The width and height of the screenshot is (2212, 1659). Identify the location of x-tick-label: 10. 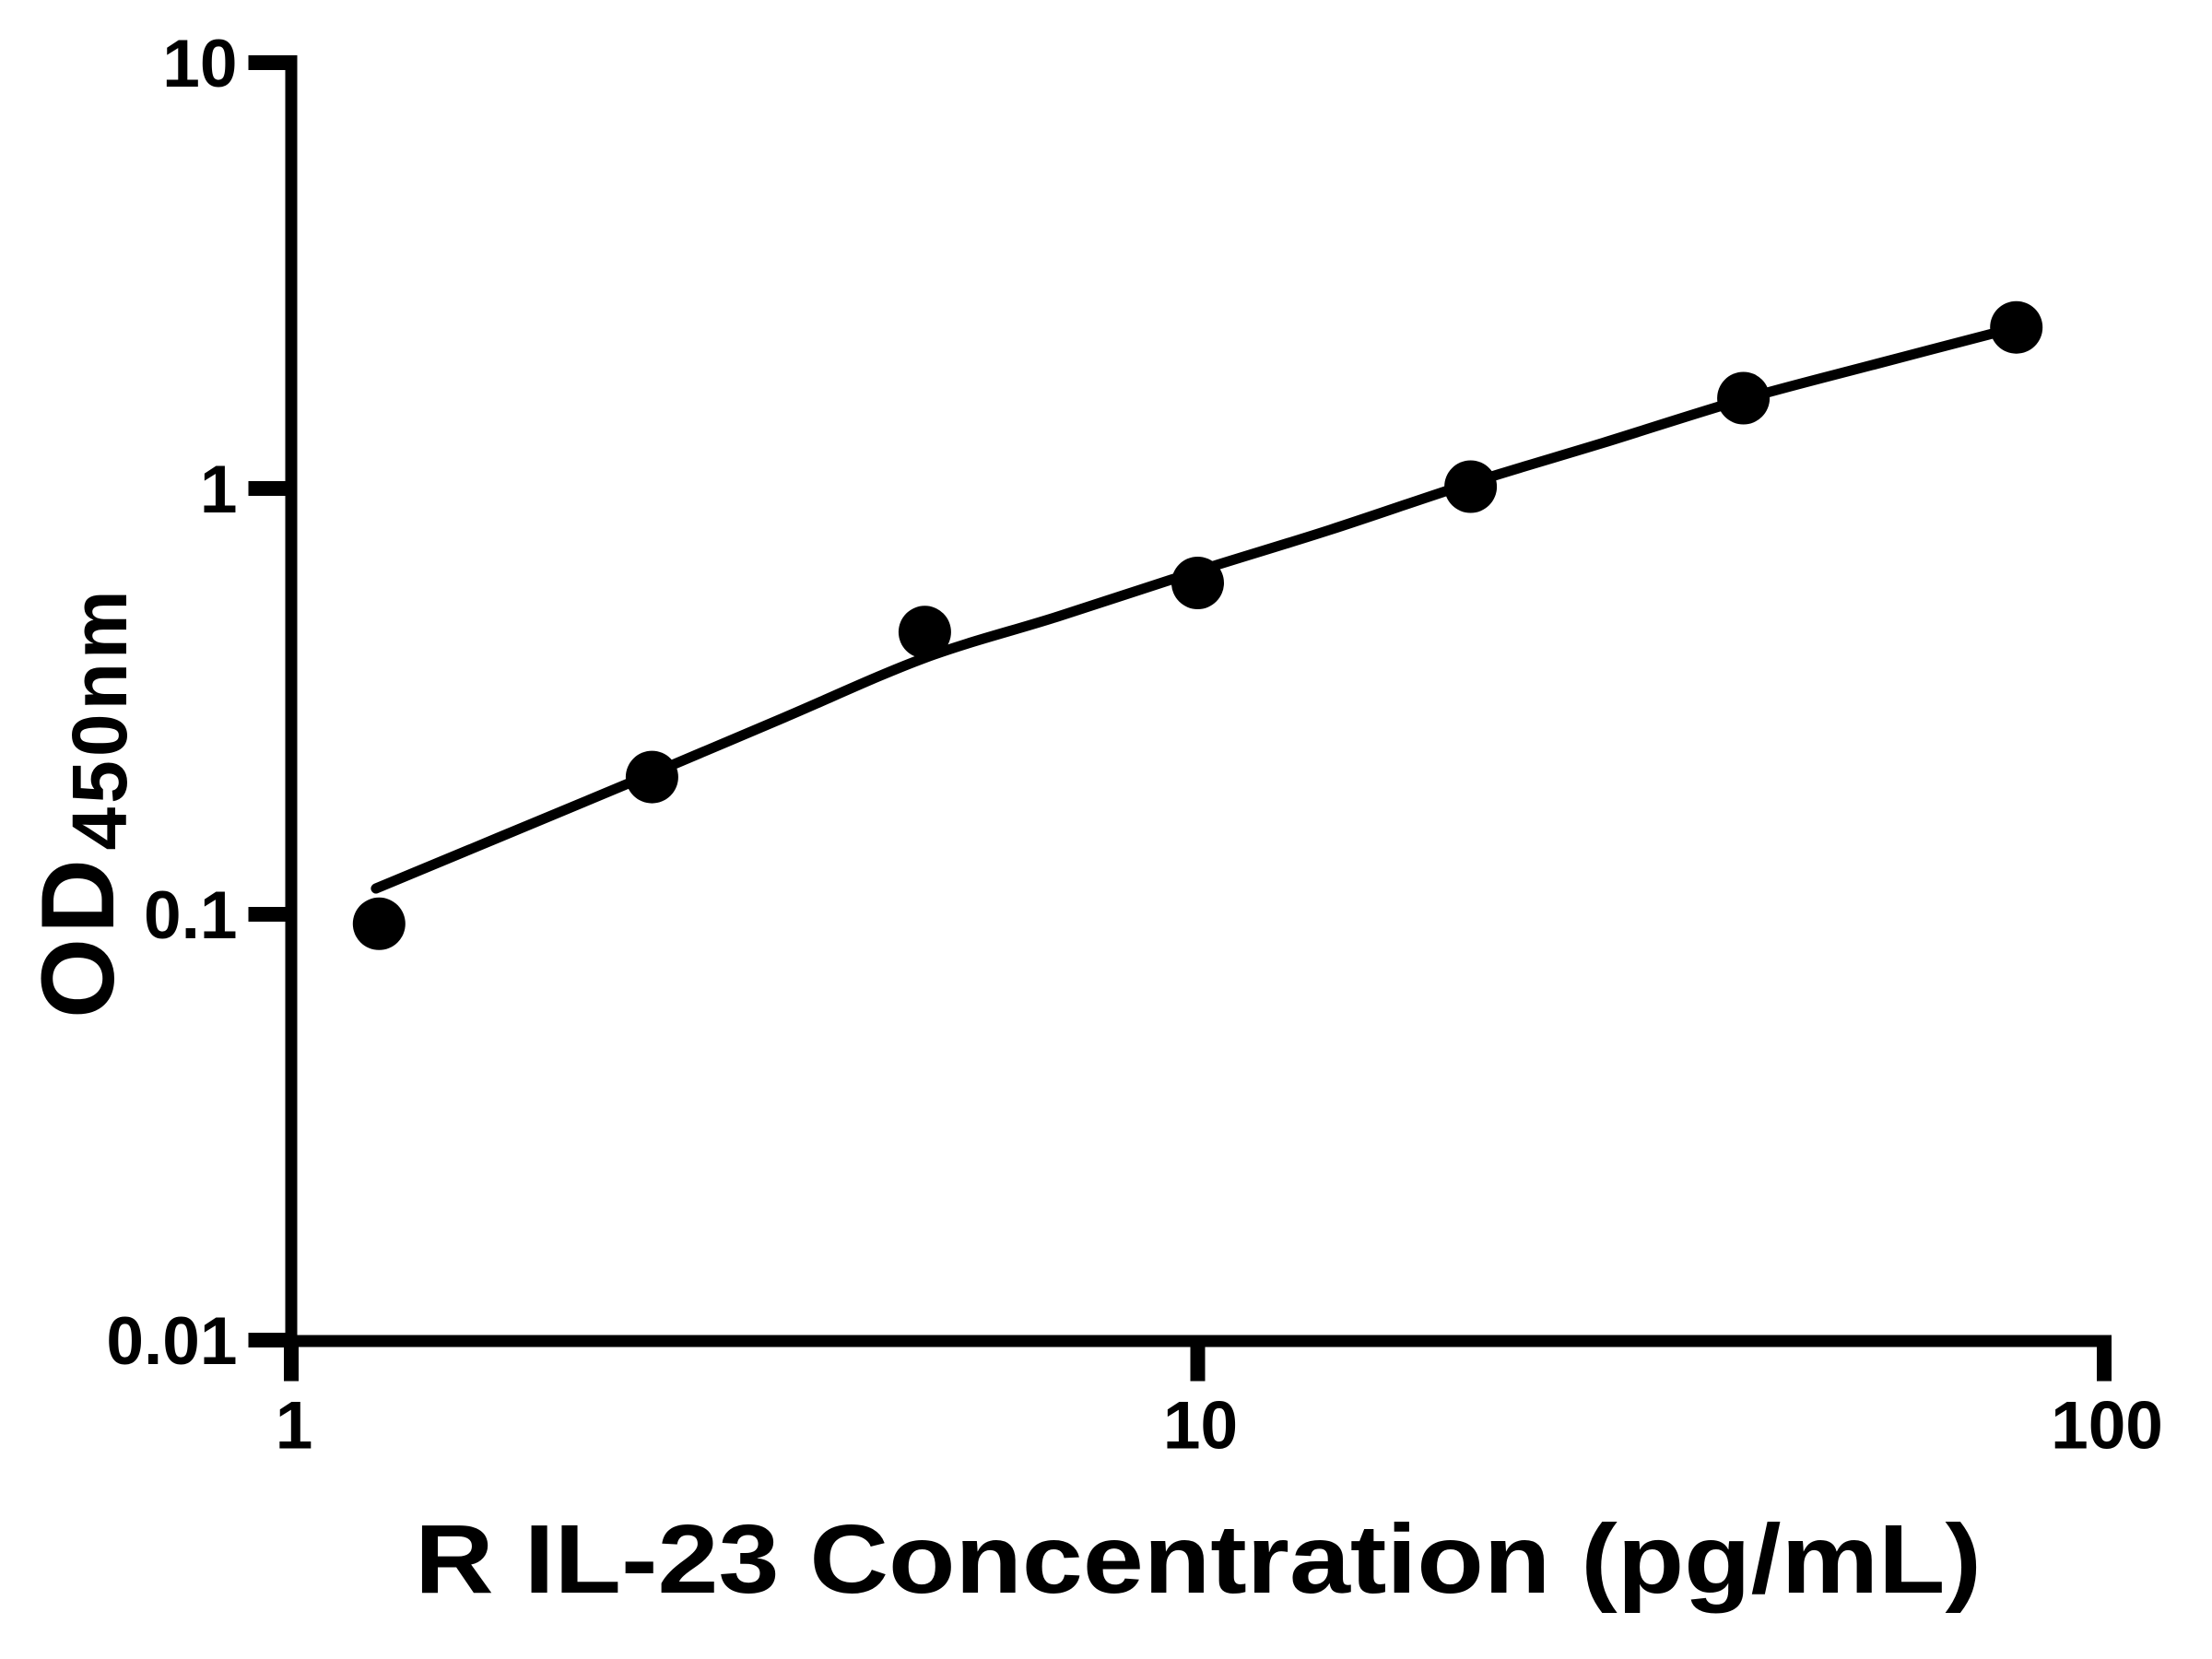
(1200, 1426).